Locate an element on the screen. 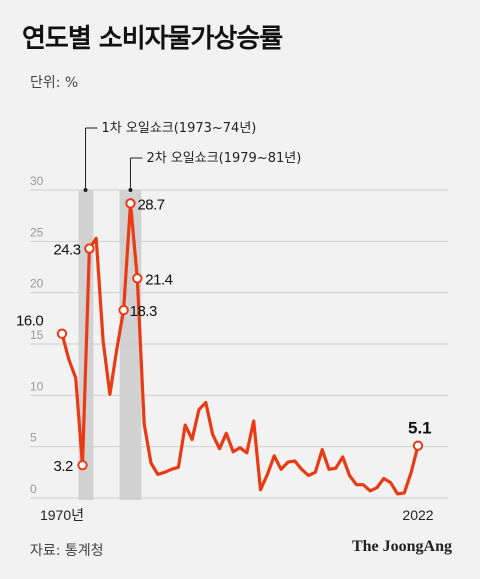 This screenshot has height=579, width=480. data-label: 3.2 is located at coordinates (64, 466).